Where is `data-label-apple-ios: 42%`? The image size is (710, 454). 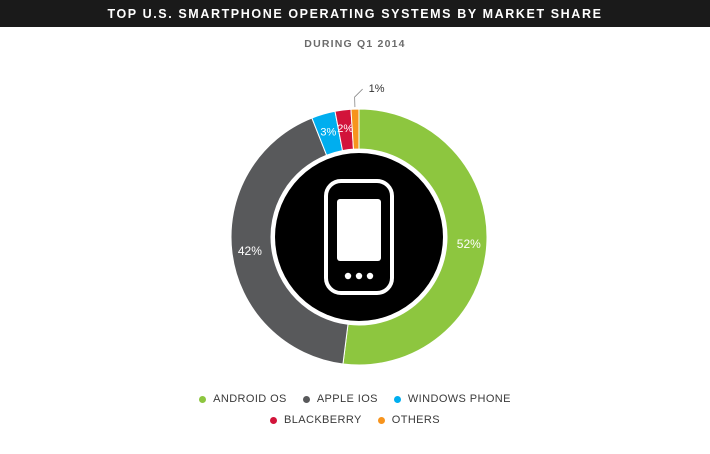 data-label-apple-ios: 42% is located at coordinates (250, 251).